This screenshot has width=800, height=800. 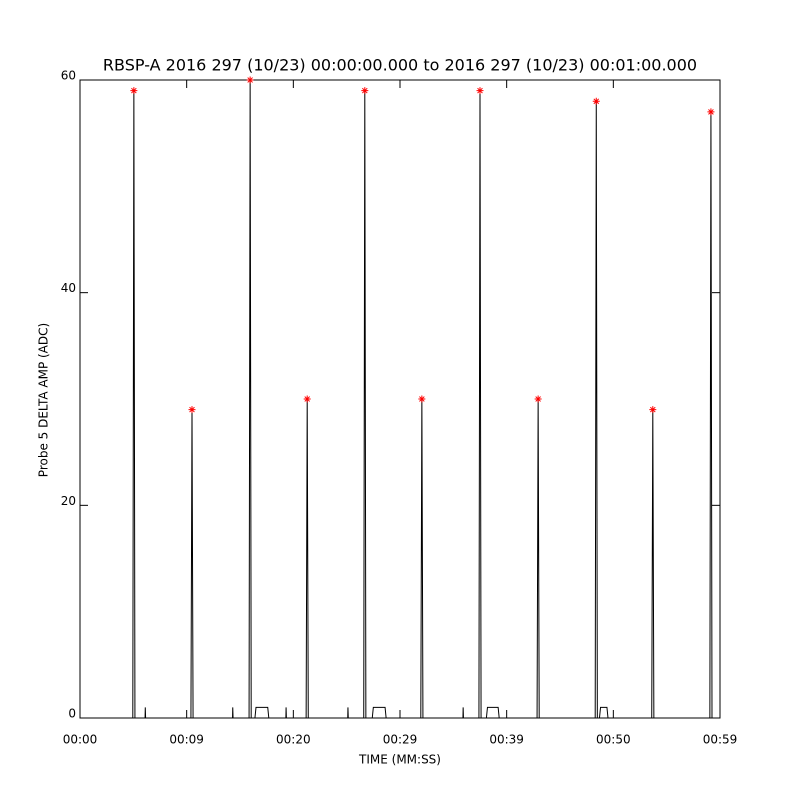 What do you see at coordinates (72, 714) in the screenshot?
I see `y-tick-label: 0` at bounding box center [72, 714].